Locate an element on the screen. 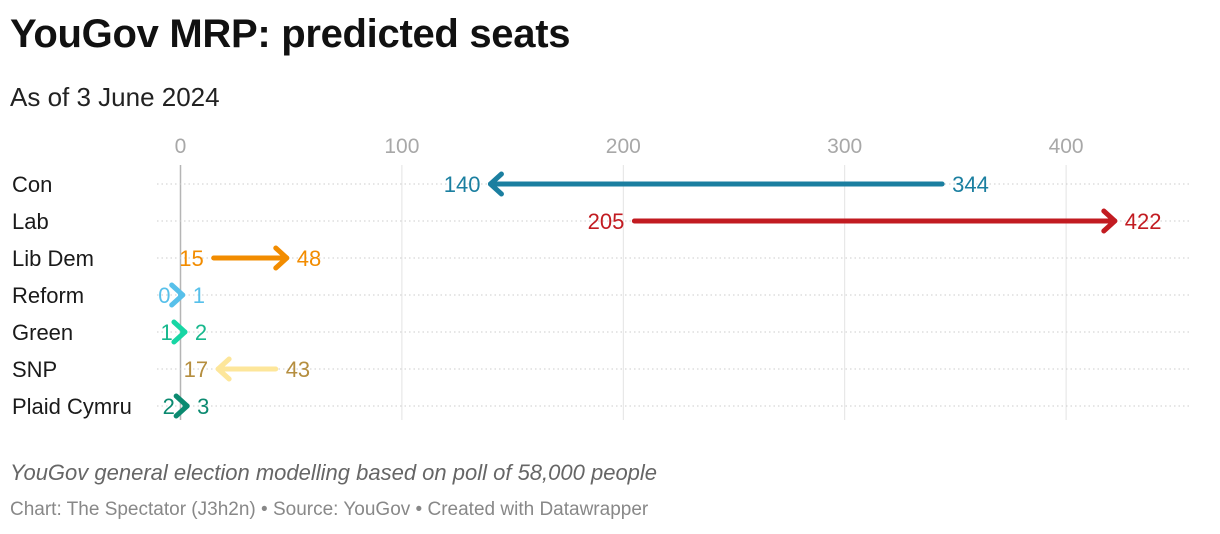  row-lib-dem: Lib Dem 15 48 is located at coordinates (601, 258).